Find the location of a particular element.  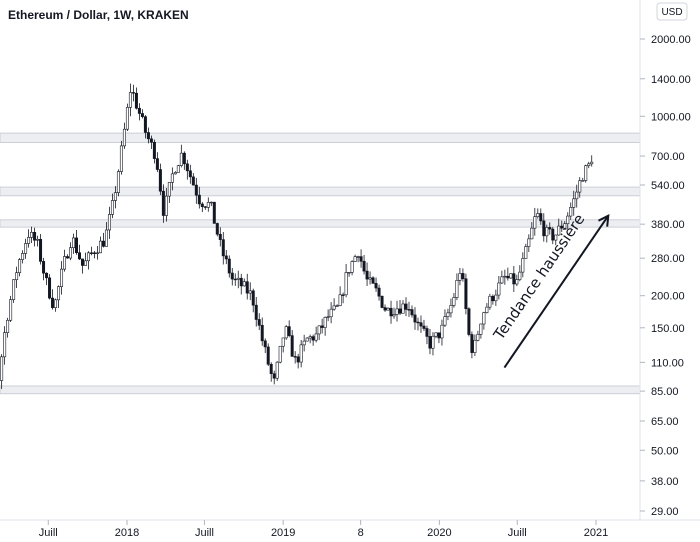

chart-title: Ethereum / Dollar, 1W, KRAKEN is located at coordinates (98, 15).